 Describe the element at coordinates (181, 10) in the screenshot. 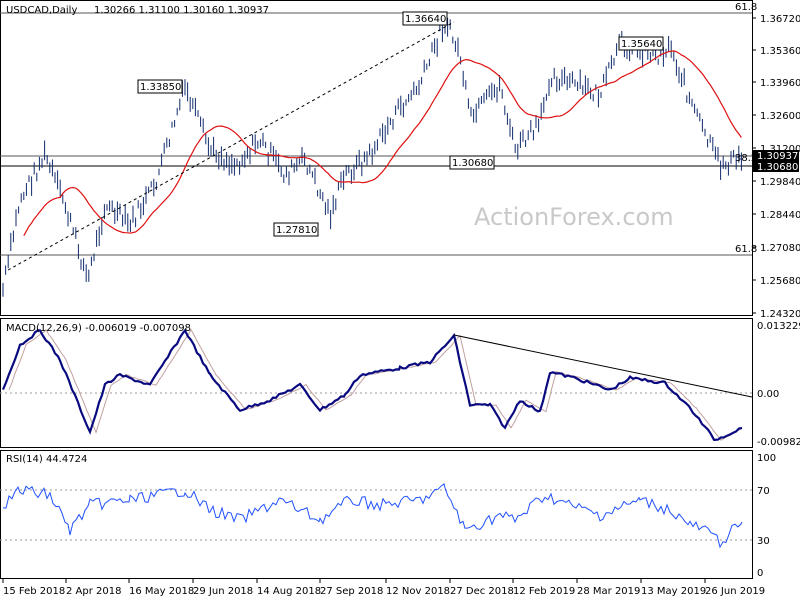

I see `ohlc-readout: 1.30266 1.31100 1.30160 1.30937` at that location.